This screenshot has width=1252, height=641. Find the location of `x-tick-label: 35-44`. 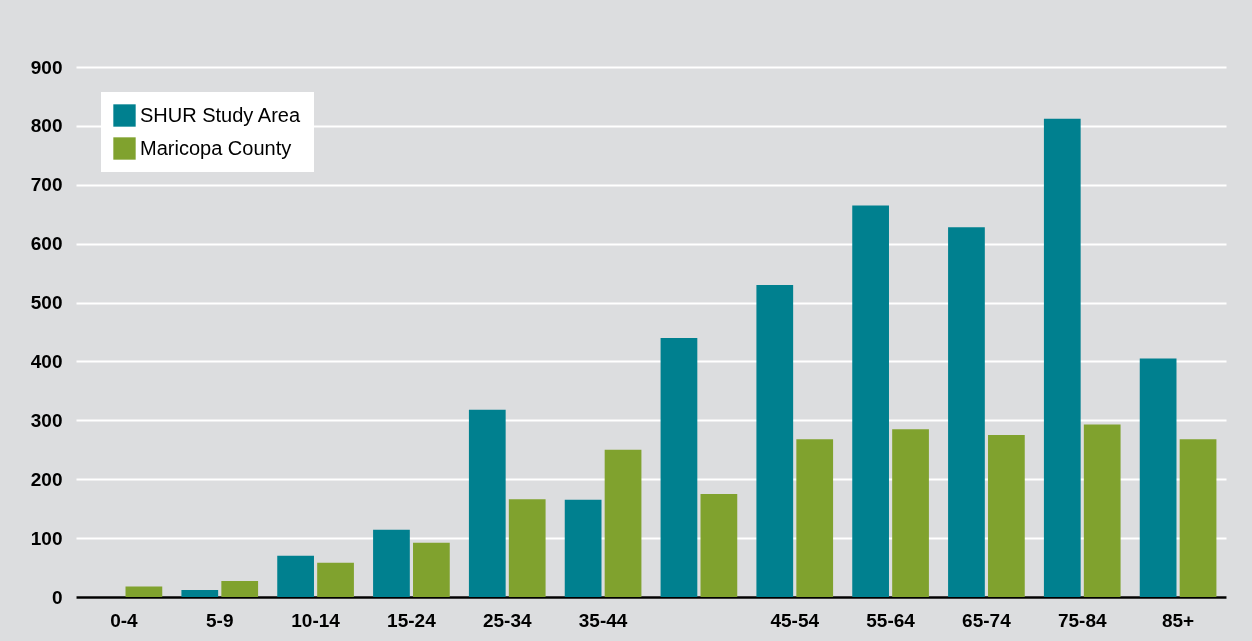

x-tick-label: 35-44 is located at coordinates (603, 620).